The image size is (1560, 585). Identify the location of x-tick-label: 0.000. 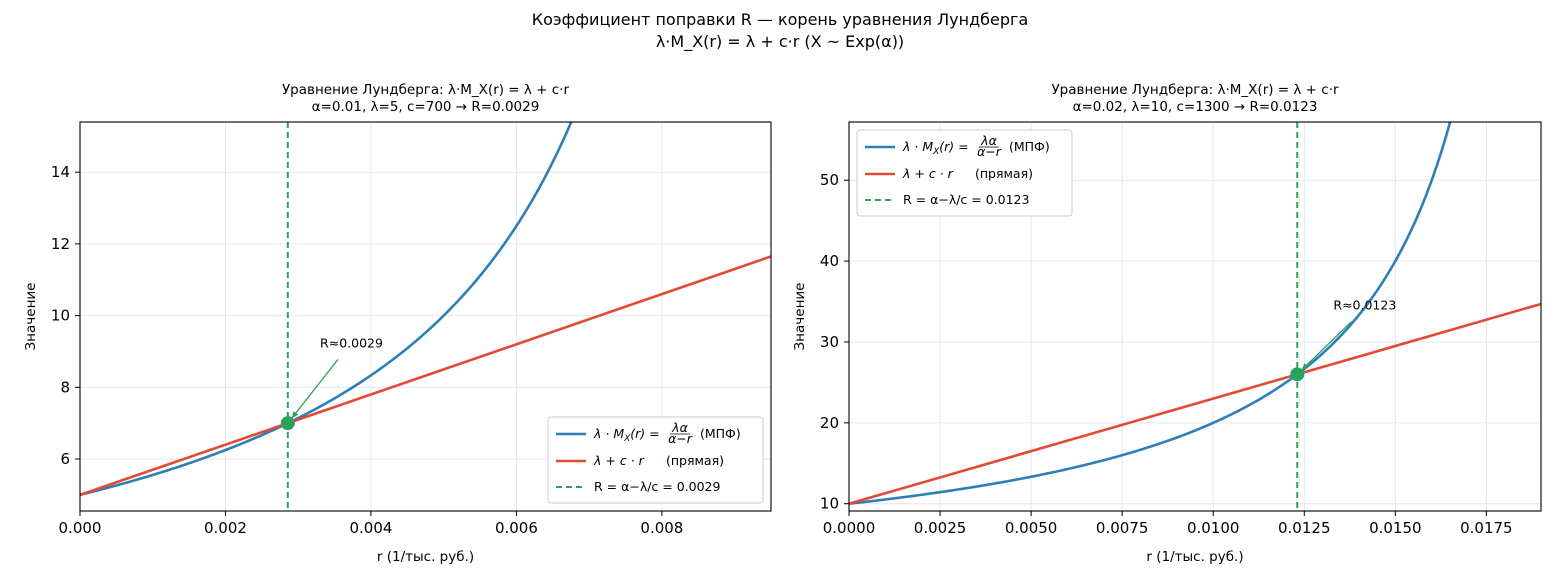
(80, 528).